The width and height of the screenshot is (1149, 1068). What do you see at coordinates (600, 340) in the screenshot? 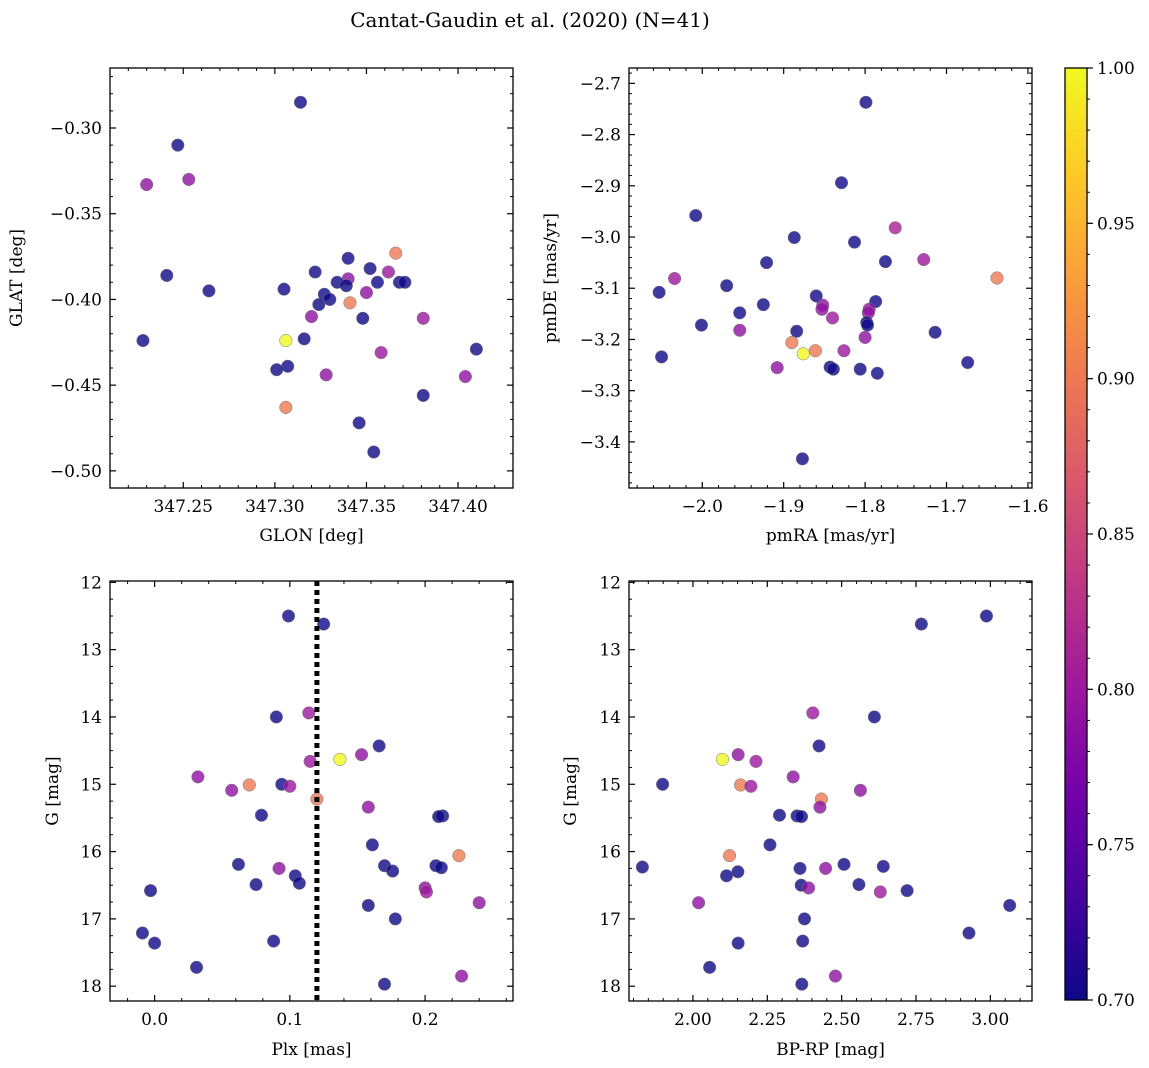
I see `y-tick-label: −3.2` at bounding box center [600, 340].